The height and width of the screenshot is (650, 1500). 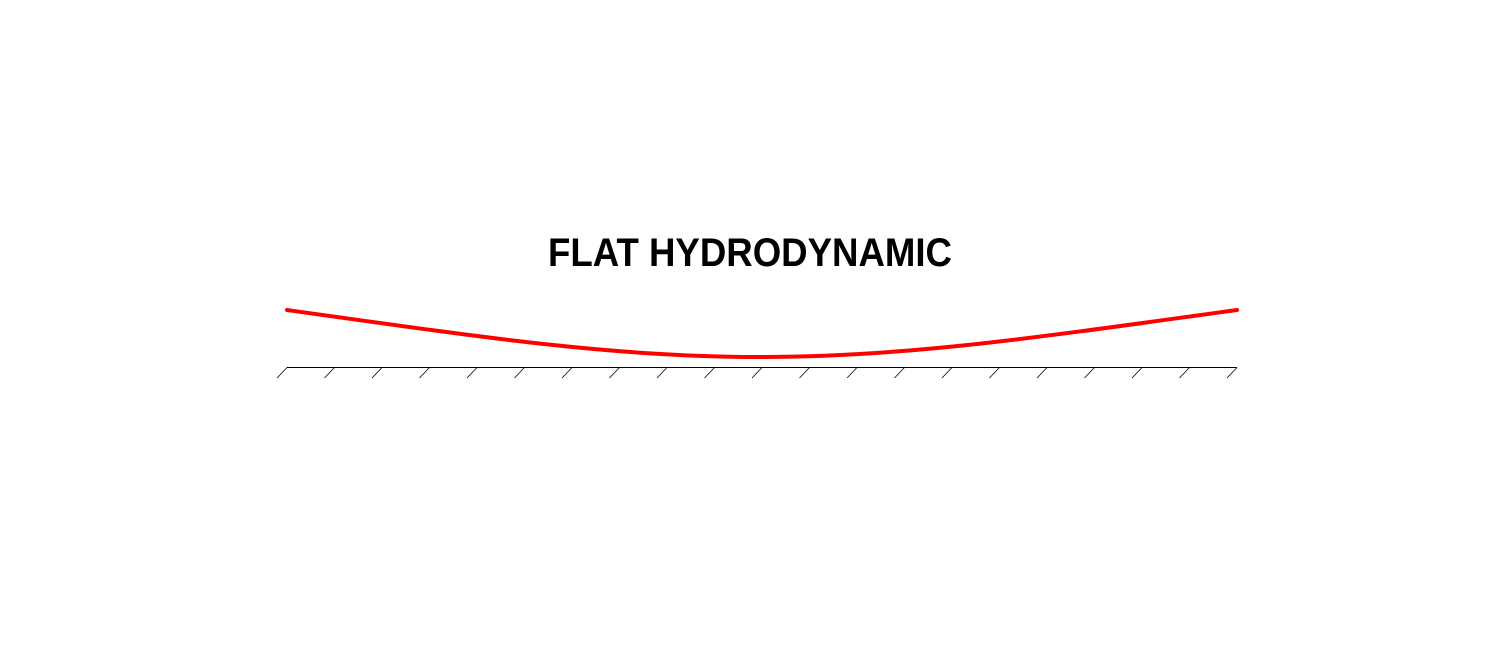 I want to click on title: FLAT HYDRODYNAMIC, so click(x=750, y=253).